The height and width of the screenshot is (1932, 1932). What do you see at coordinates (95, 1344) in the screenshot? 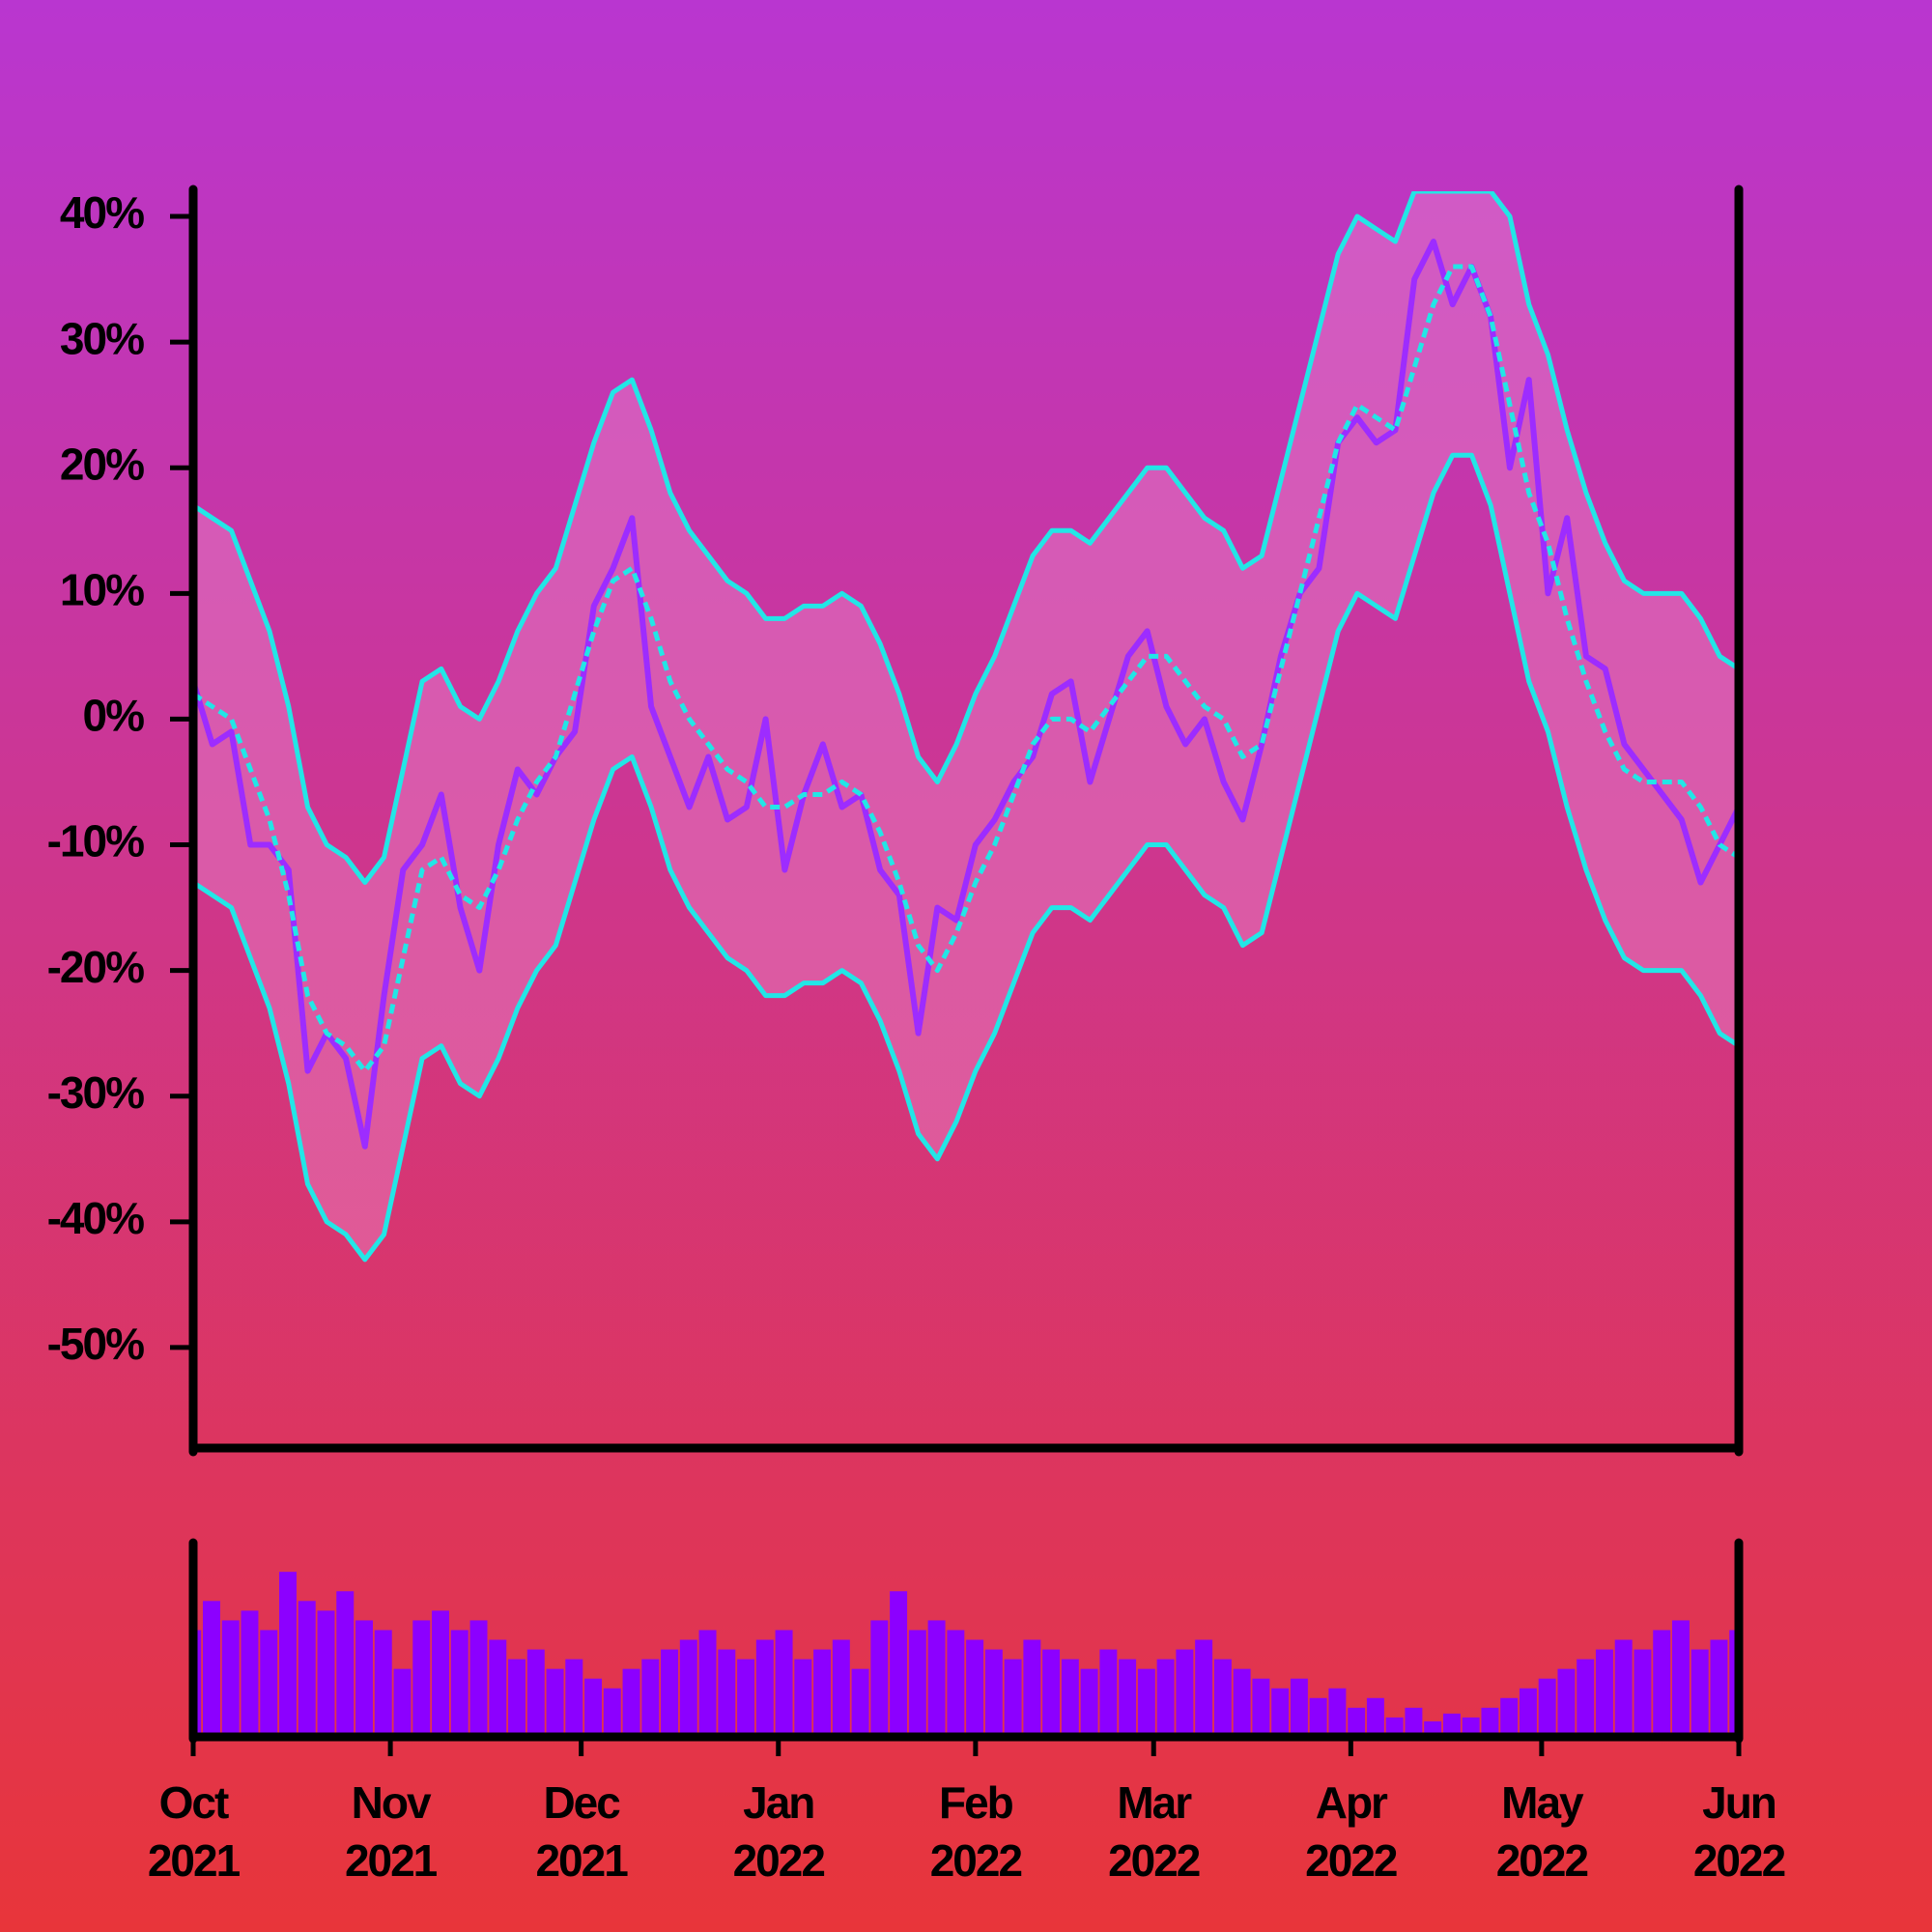
I see `y-tick-label: -50%` at bounding box center [95, 1344].